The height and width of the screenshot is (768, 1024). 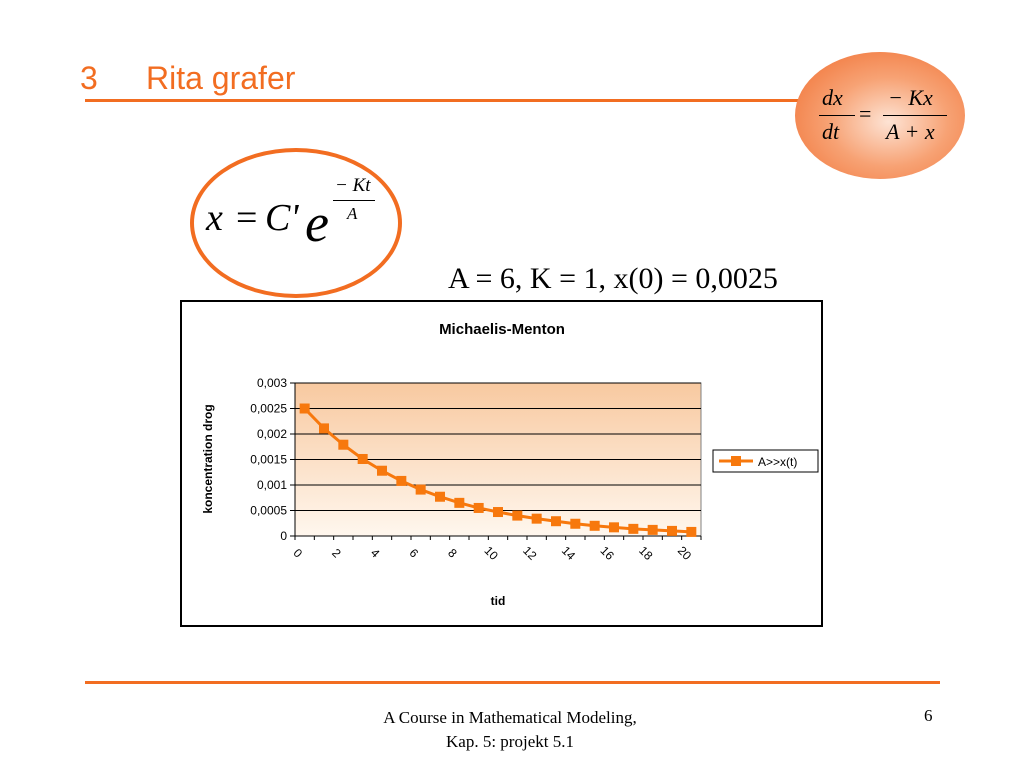 I want to click on footer-line-1: A Course in Mathematical Modeling,, so click(x=510, y=717).